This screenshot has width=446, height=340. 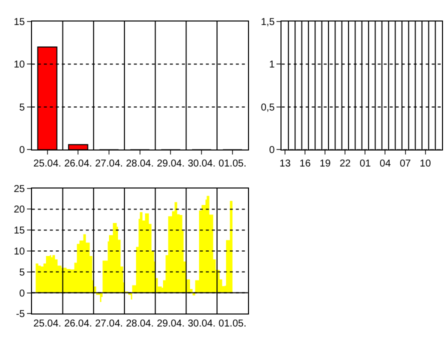 I want to click on x-tick-label: 19, so click(x=326, y=164).